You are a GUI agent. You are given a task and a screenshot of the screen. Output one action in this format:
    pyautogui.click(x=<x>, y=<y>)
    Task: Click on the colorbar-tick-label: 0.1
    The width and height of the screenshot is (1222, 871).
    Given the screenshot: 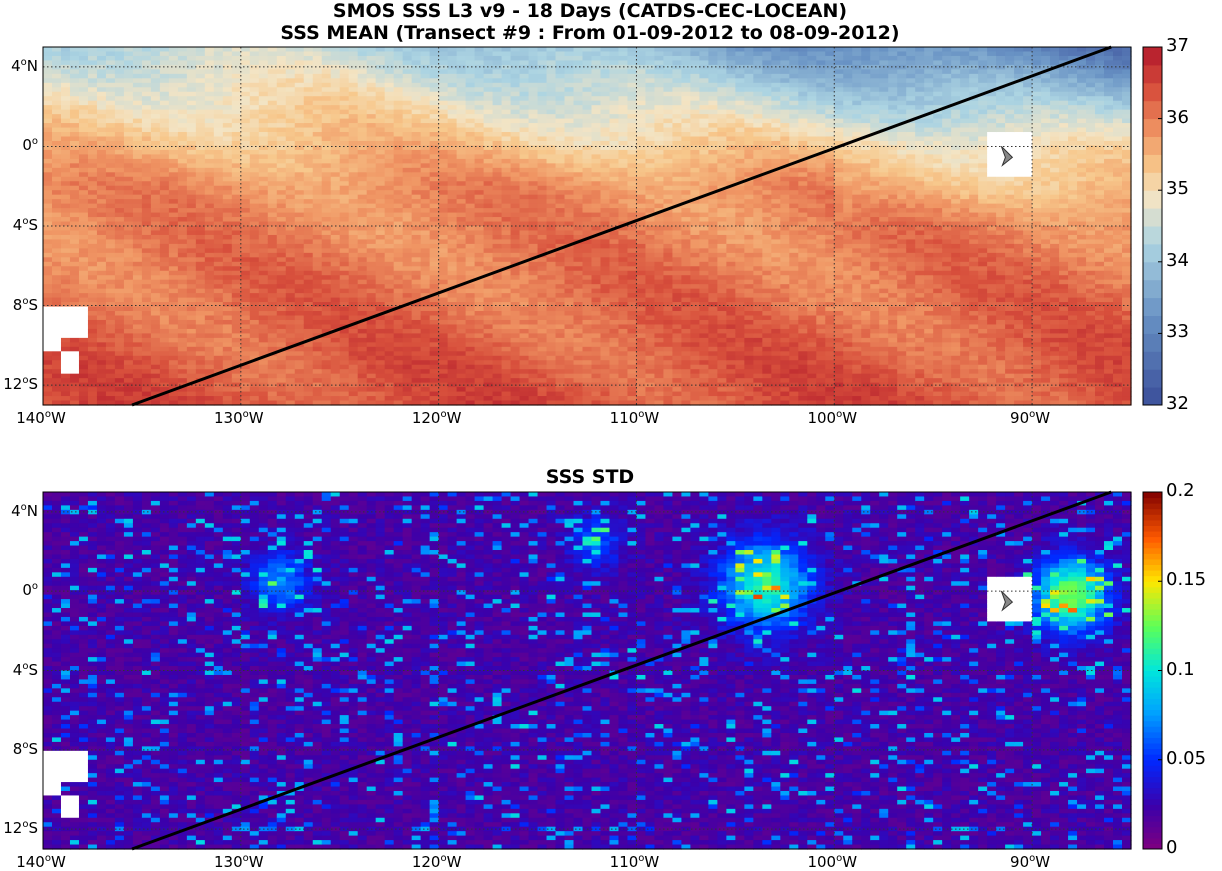 What is the action you would take?
    pyautogui.click(x=1180, y=669)
    